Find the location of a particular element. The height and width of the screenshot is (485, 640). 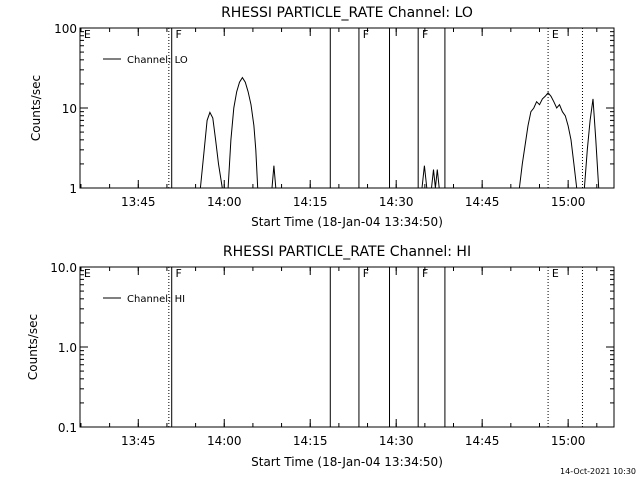

legend-label-lo: Channel: LO is located at coordinates (157, 60).